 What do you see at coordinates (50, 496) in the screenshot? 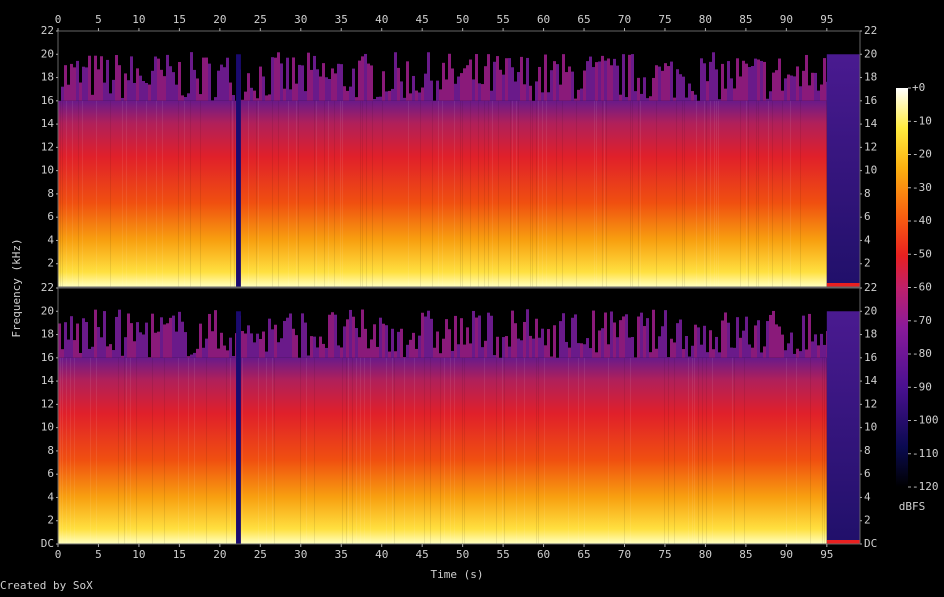
I see `y-tick-label: 4` at bounding box center [50, 496].